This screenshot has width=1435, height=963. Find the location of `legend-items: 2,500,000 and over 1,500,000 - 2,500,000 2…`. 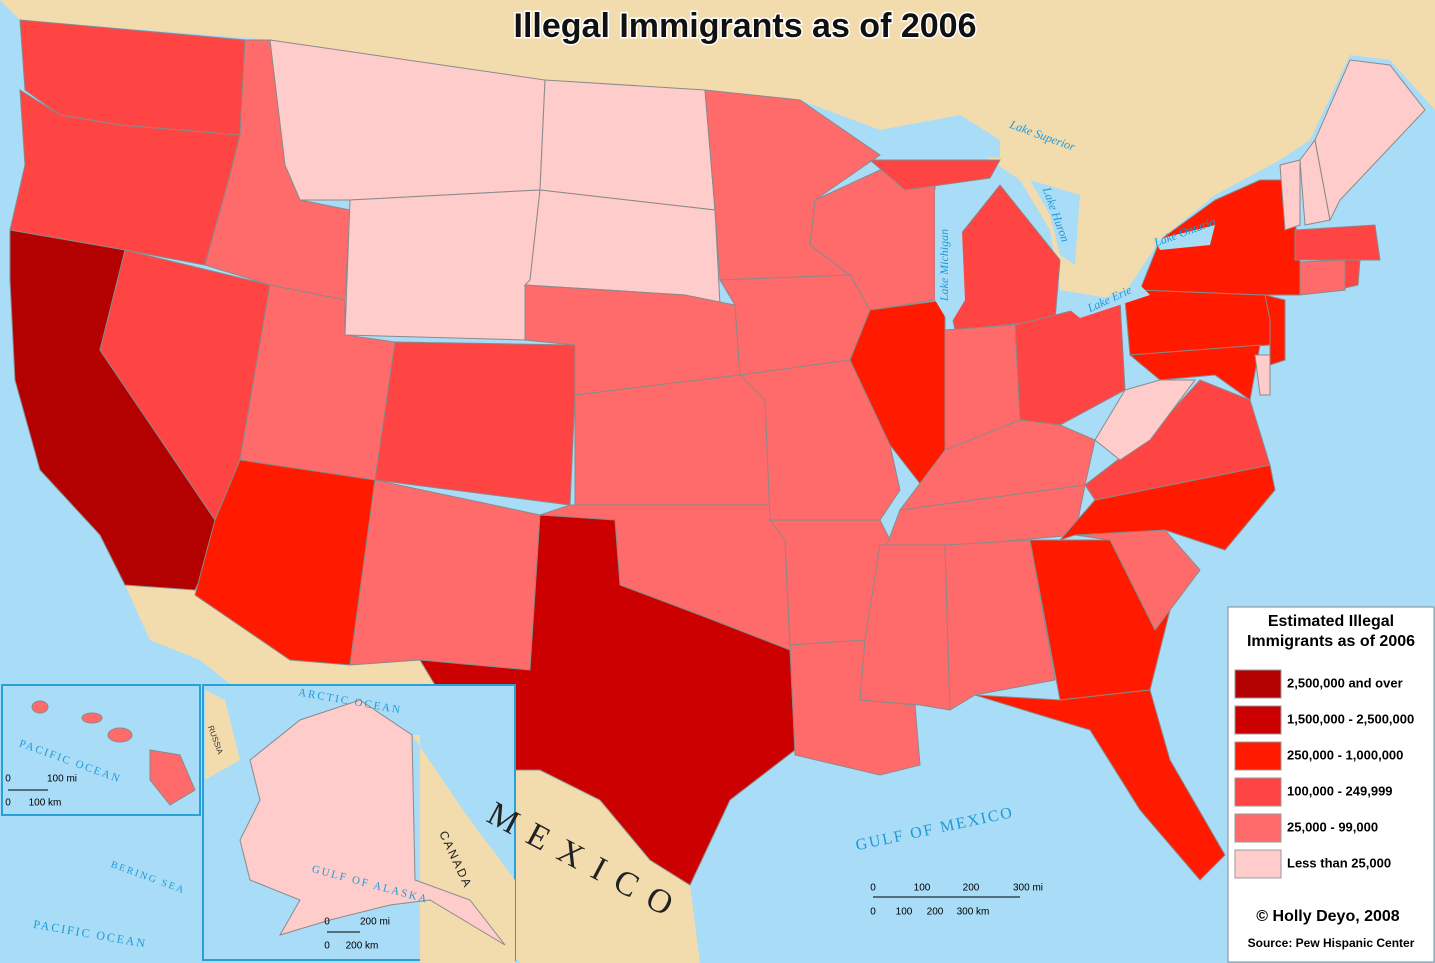

legend-items: 2,500,000 and over 1,500,000 - 2,500,000 2… is located at coordinates (1324, 774).